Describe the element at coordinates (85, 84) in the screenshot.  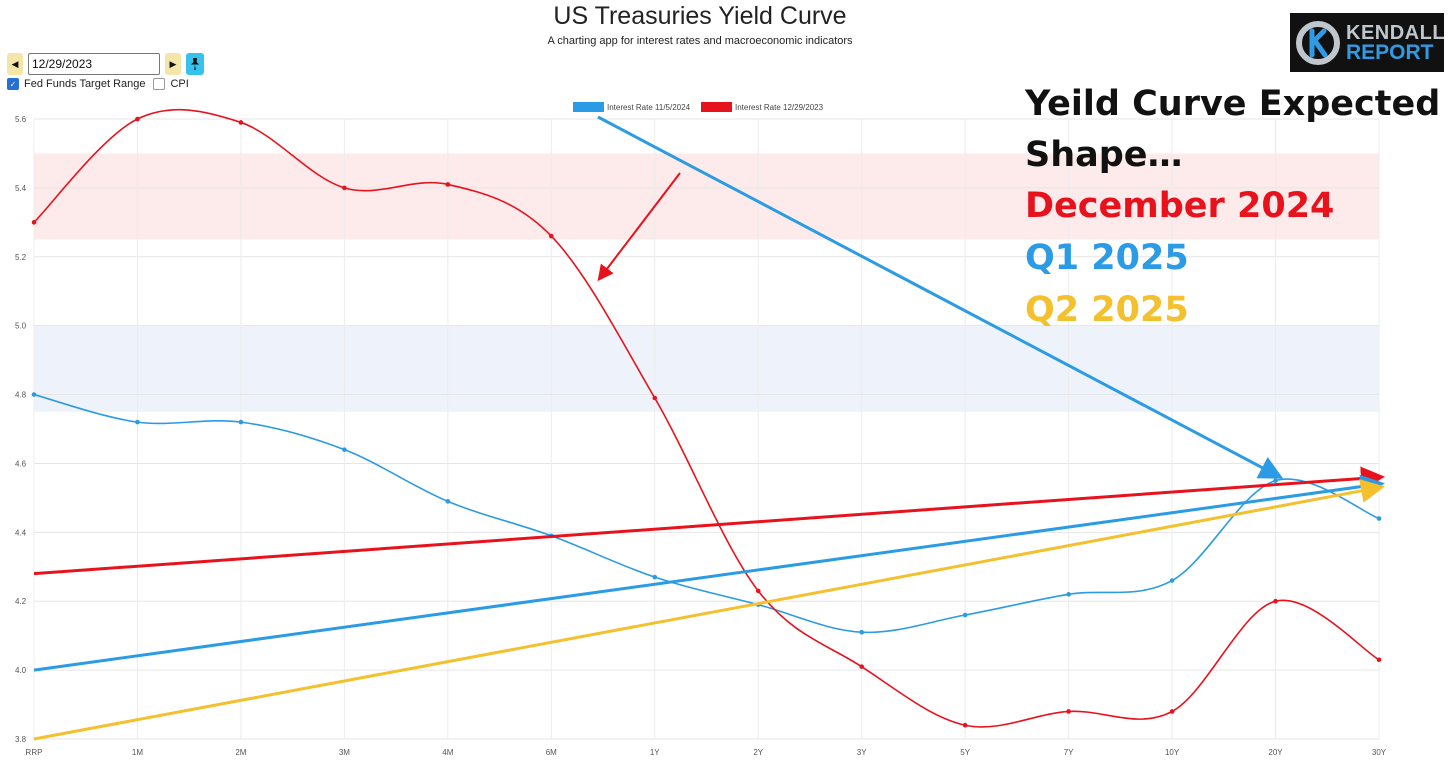
I see `fed-funds-label: Fed Funds Target Range` at that location.